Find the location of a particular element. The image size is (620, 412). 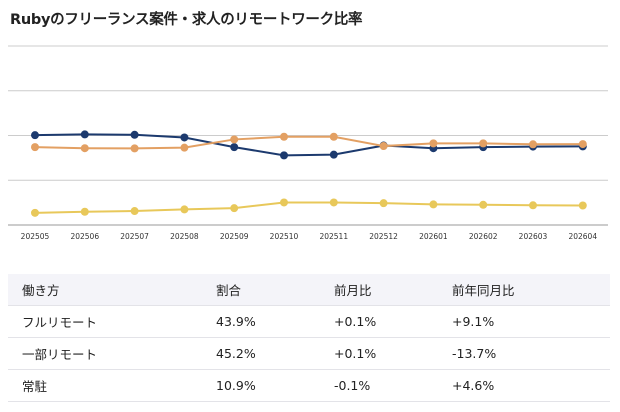

x-tick-label: 202505 is located at coordinates (35, 236).